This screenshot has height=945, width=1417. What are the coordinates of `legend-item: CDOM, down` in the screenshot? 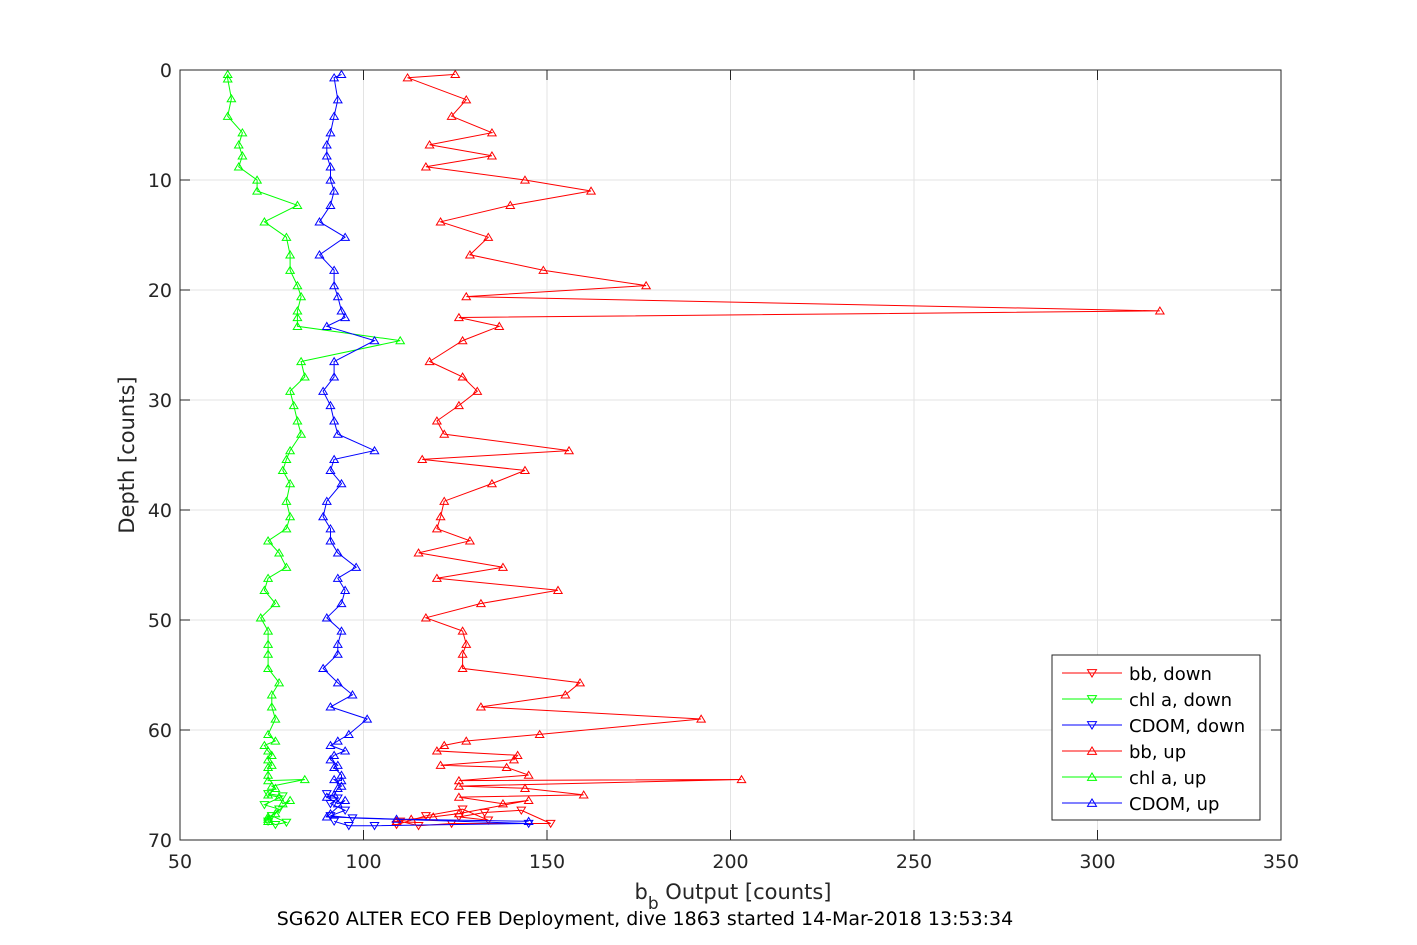 It's located at (1153, 726).